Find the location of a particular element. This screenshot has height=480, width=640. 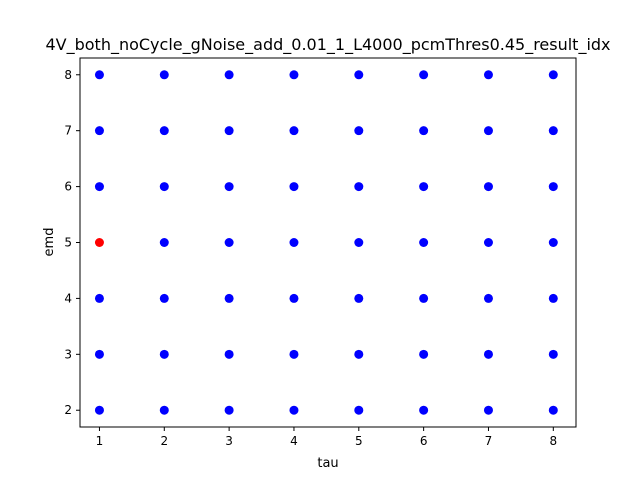

y-tick-label: 2 is located at coordinates (68, 410).